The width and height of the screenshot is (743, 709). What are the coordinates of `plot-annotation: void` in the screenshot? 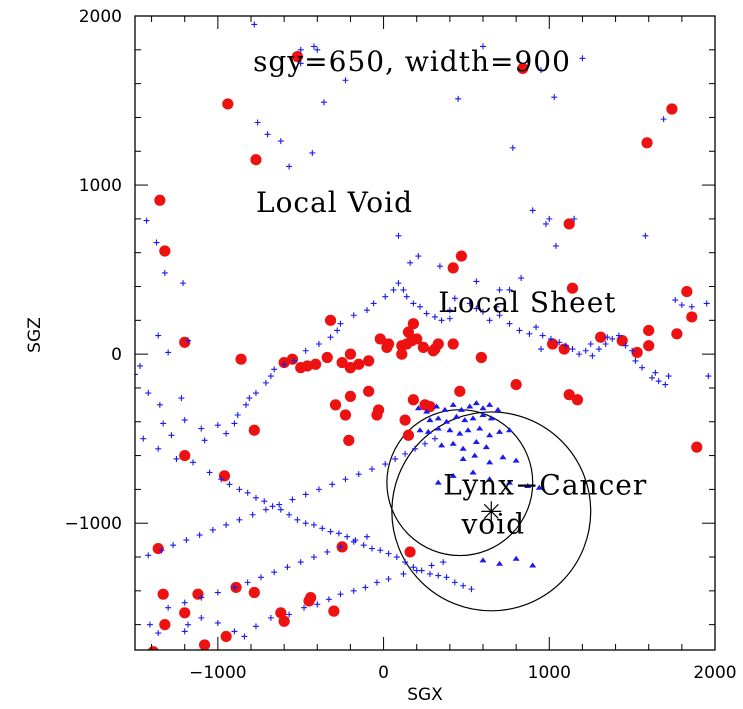 It's located at (492, 523).